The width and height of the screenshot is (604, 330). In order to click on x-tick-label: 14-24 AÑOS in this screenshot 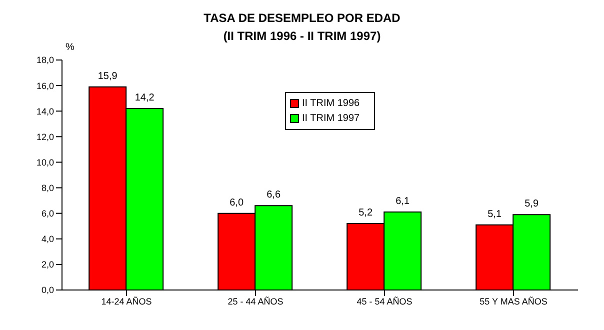, I will do `click(126, 301)`.